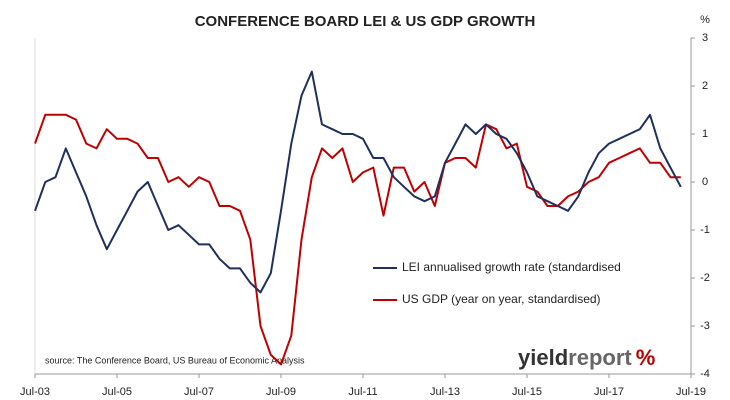 Image resolution: width=730 pixels, height=400 pixels. What do you see at coordinates (705, 20) in the screenshot?
I see `y-unit: %` at bounding box center [705, 20].